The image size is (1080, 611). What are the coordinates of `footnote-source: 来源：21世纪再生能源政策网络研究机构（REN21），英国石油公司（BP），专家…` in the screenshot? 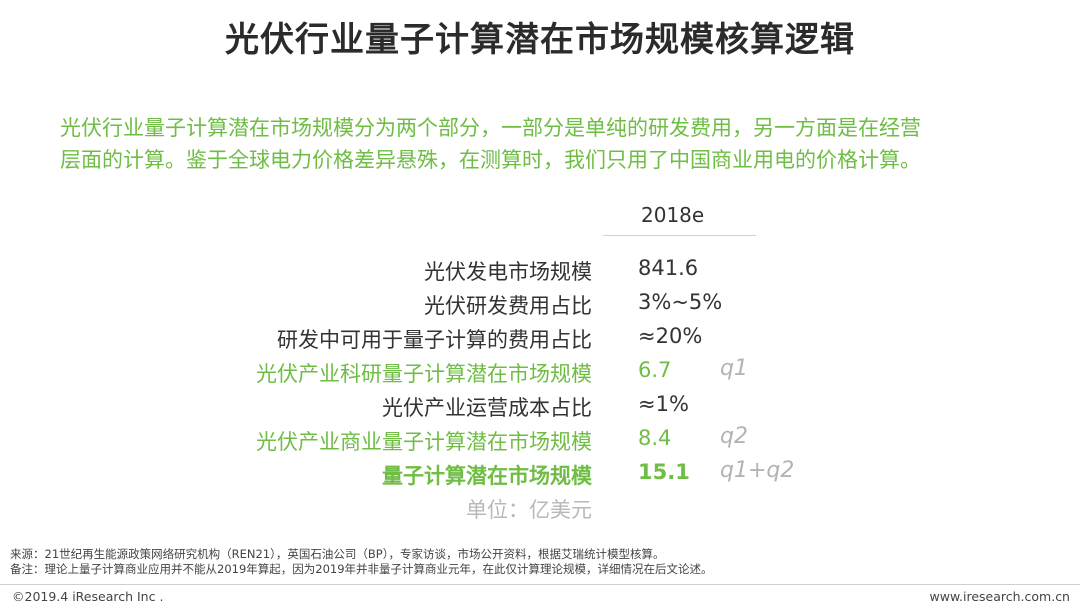 It's located at (337, 554).